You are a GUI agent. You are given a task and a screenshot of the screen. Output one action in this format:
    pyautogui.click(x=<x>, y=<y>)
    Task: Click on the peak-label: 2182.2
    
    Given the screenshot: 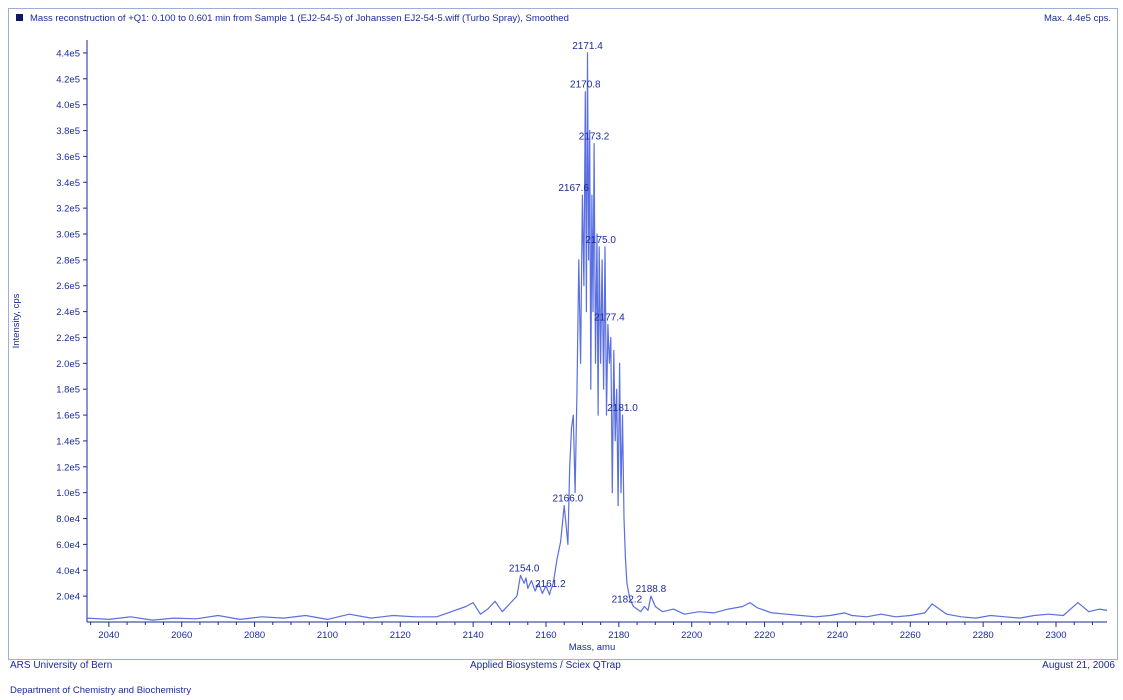 What is the action you would take?
    pyautogui.click(x=627, y=599)
    